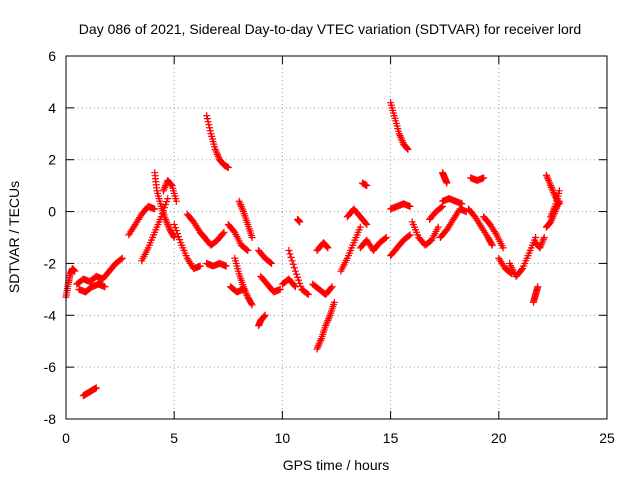 The height and width of the screenshot is (480, 640). Describe the element at coordinates (14, 237) in the screenshot. I see `y-axis-label: SDTVAR / TECUs` at that location.